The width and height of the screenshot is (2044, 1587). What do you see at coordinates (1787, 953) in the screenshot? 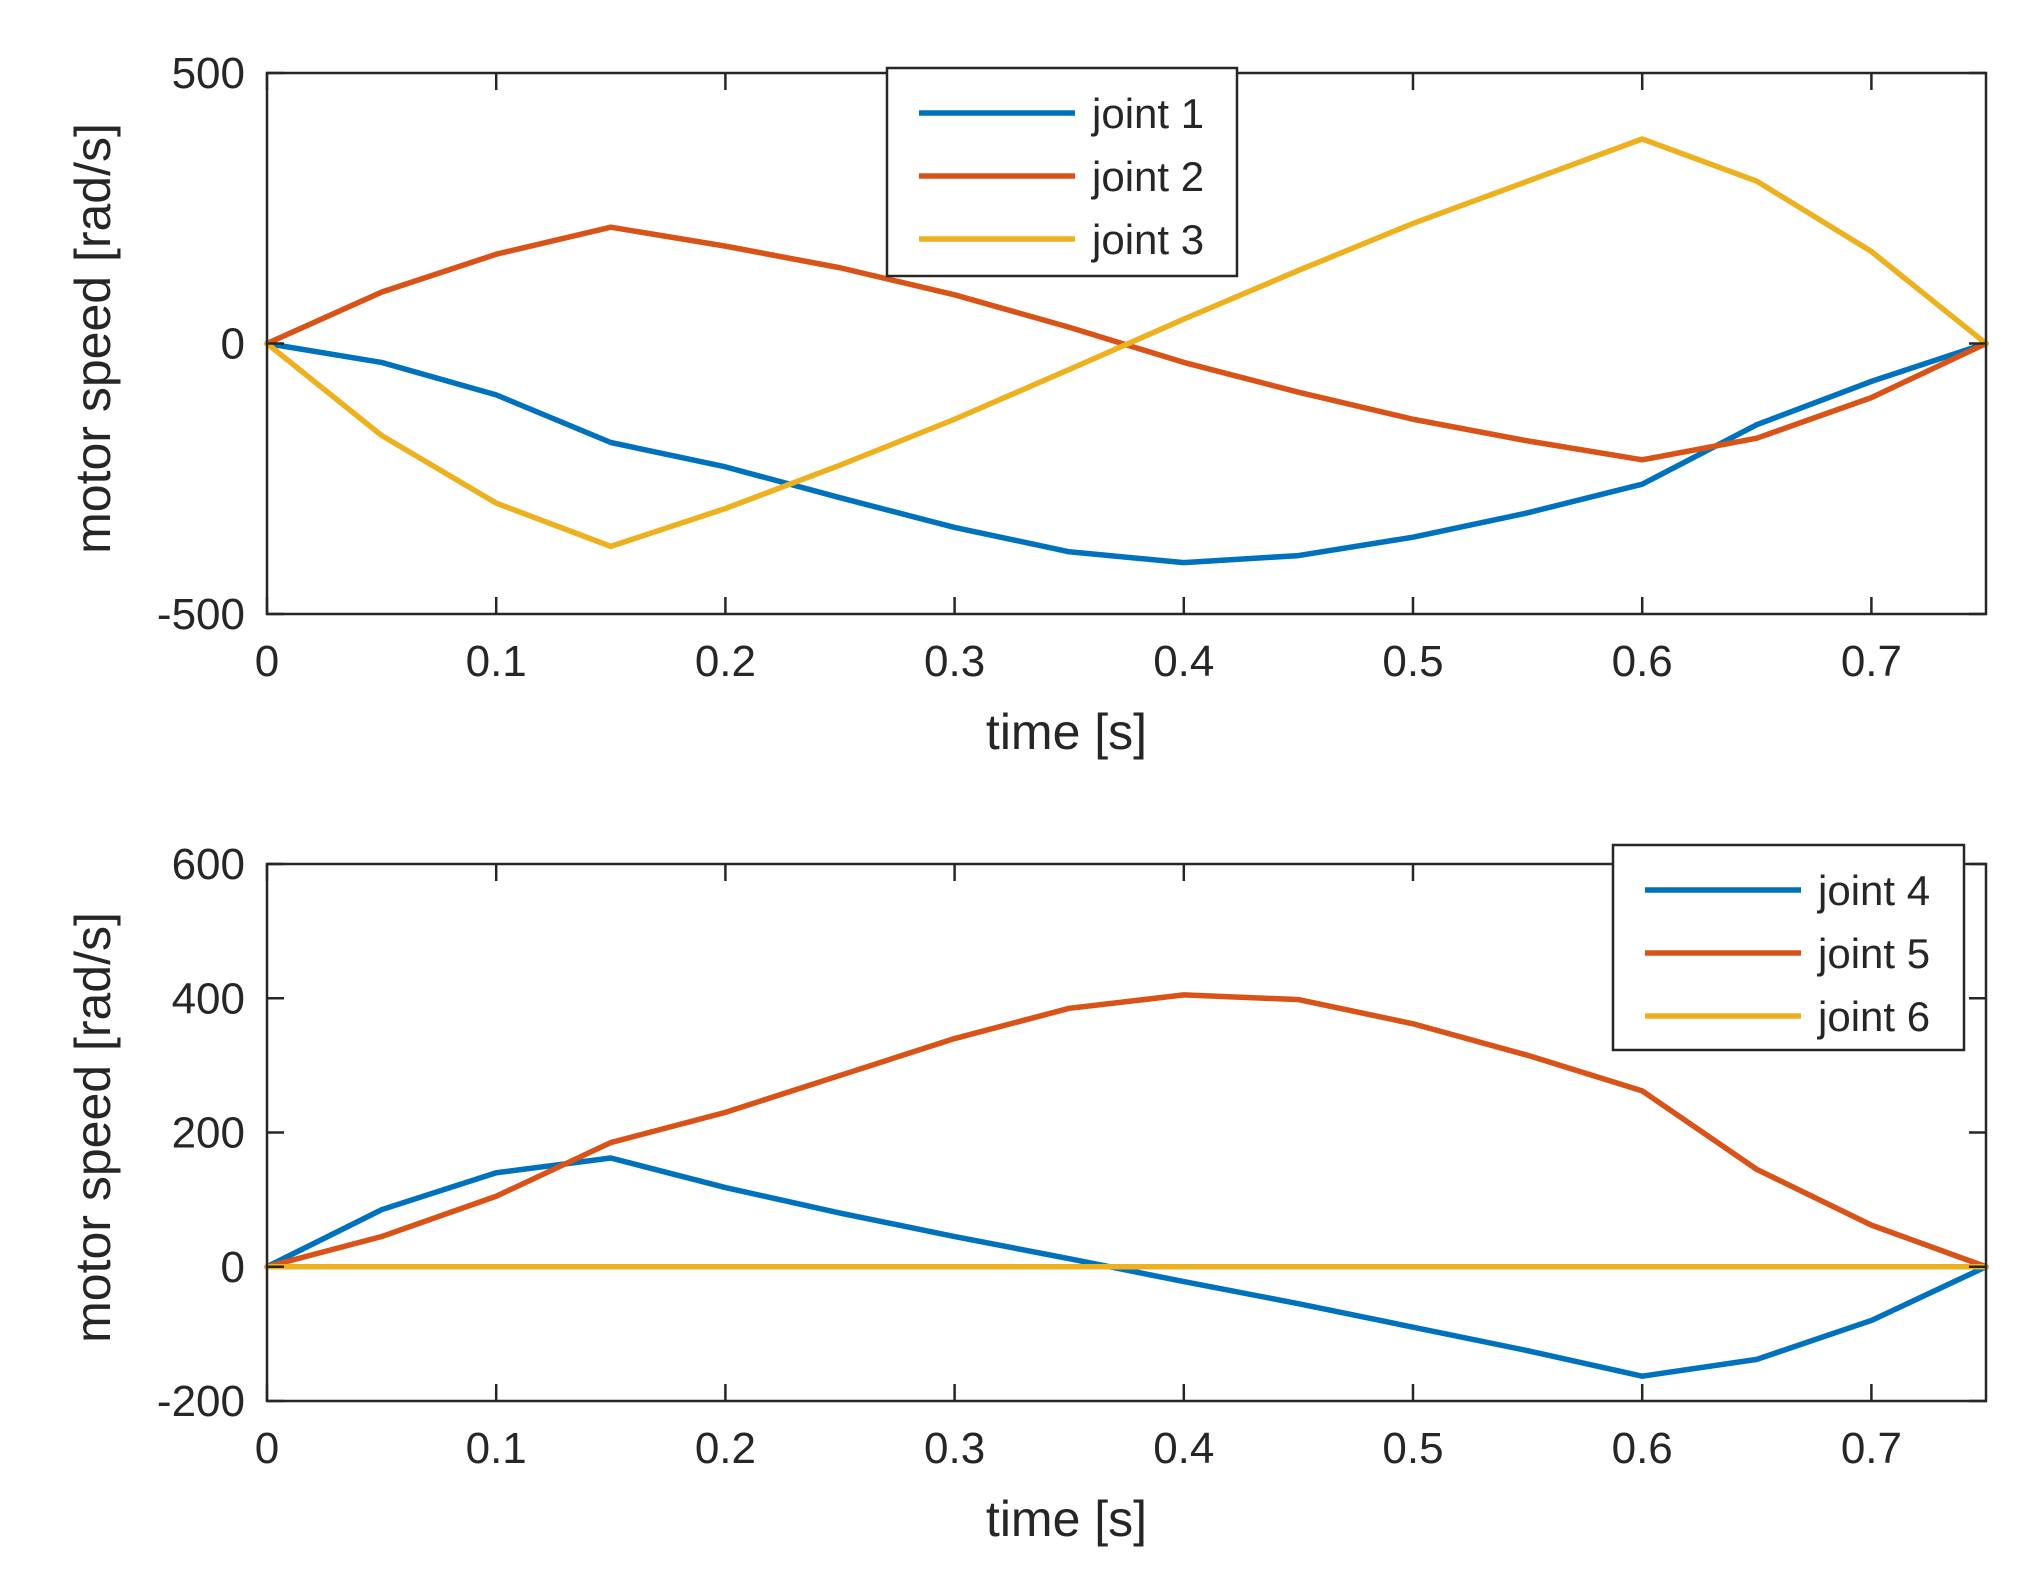
I see `legend-item: joint 5` at bounding box center [1787, 953].